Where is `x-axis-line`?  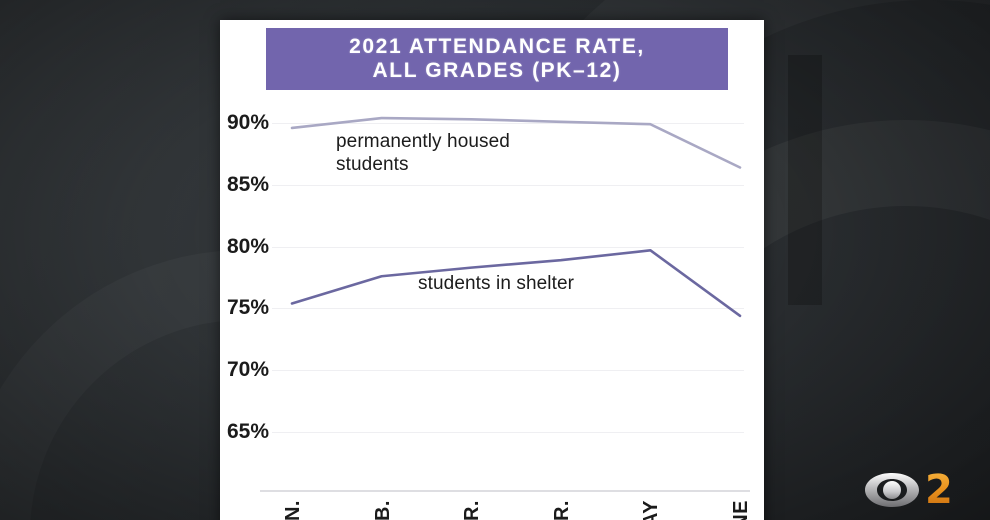 x-axis-line is located at coordinates (505, 491).